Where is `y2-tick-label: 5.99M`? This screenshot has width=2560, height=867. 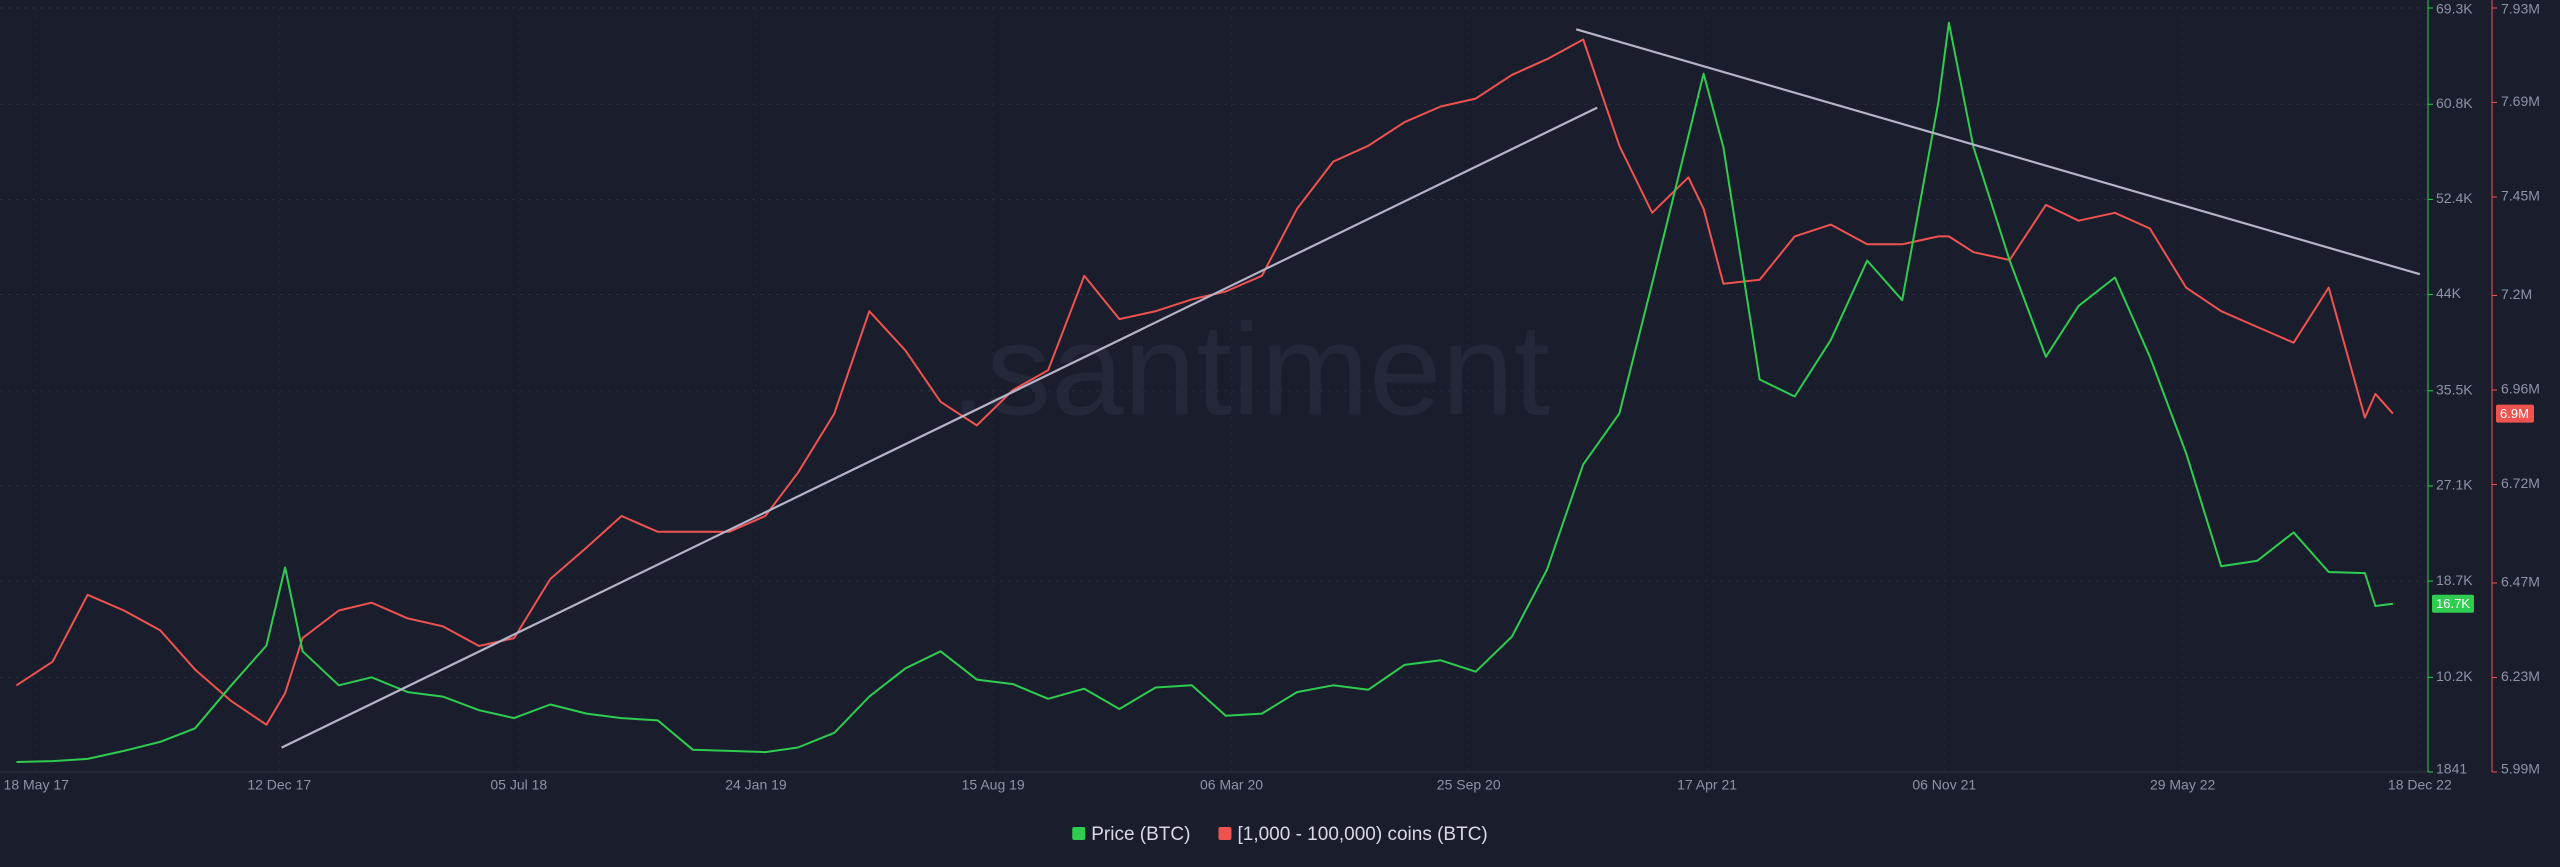 y2-tick-label: 5.99M is located at coordinates (2520, 769).